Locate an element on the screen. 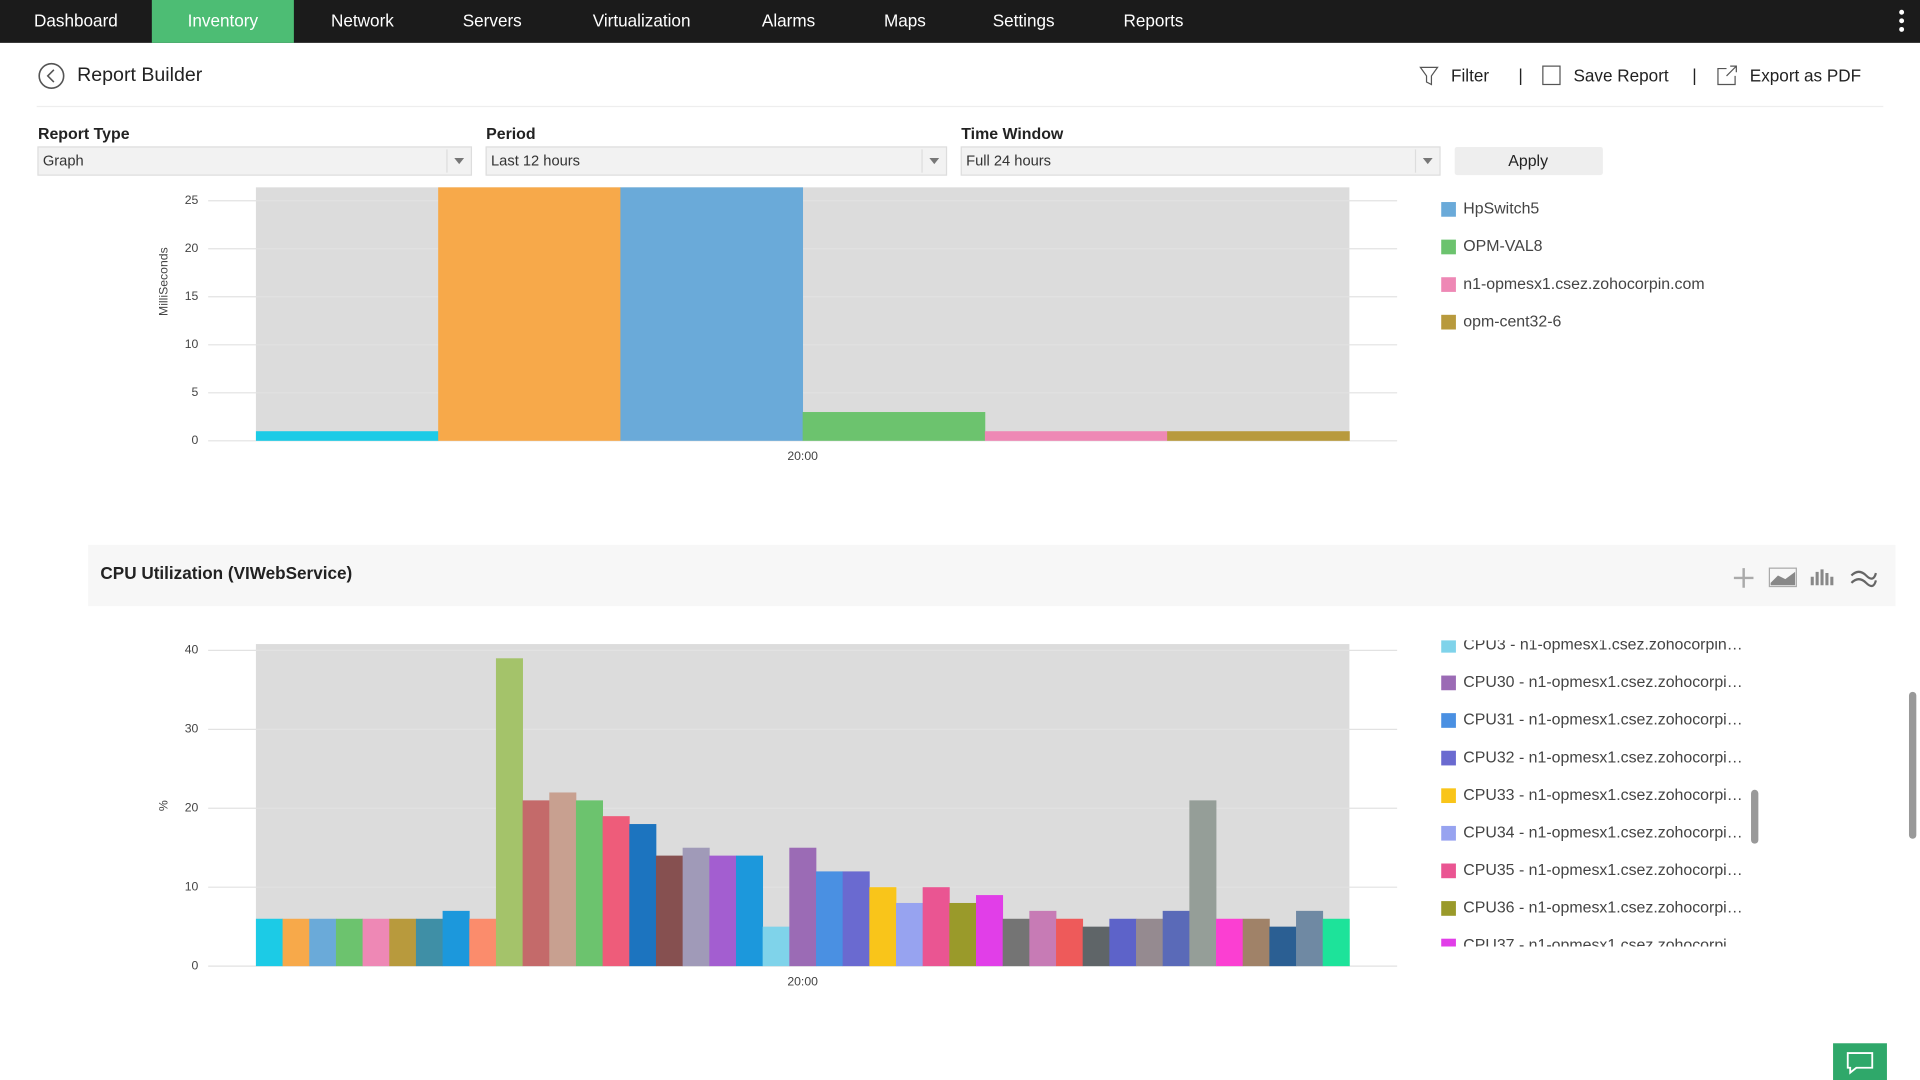  nav-active is located at coordinates (222, 21).